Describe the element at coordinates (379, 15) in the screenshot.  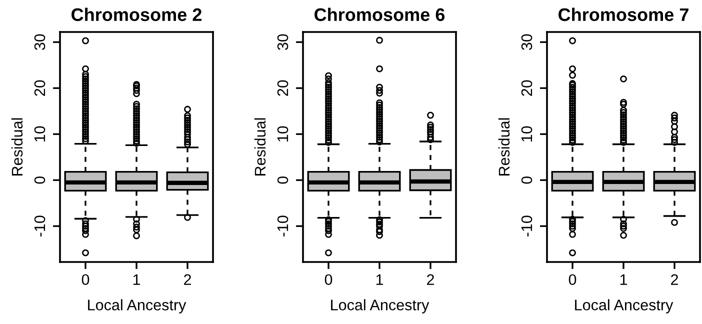
I see `chart-title: Chromosome 6` at that location.